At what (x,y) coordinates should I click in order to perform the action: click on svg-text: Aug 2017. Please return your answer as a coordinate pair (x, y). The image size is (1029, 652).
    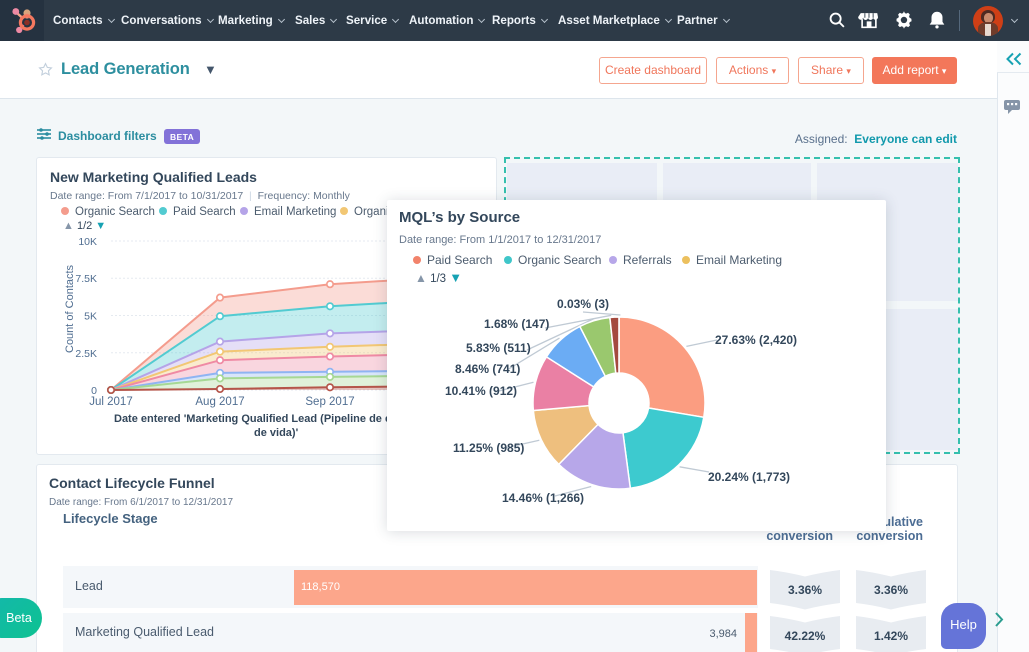
    Looking at the image, I should click on (219, 402).